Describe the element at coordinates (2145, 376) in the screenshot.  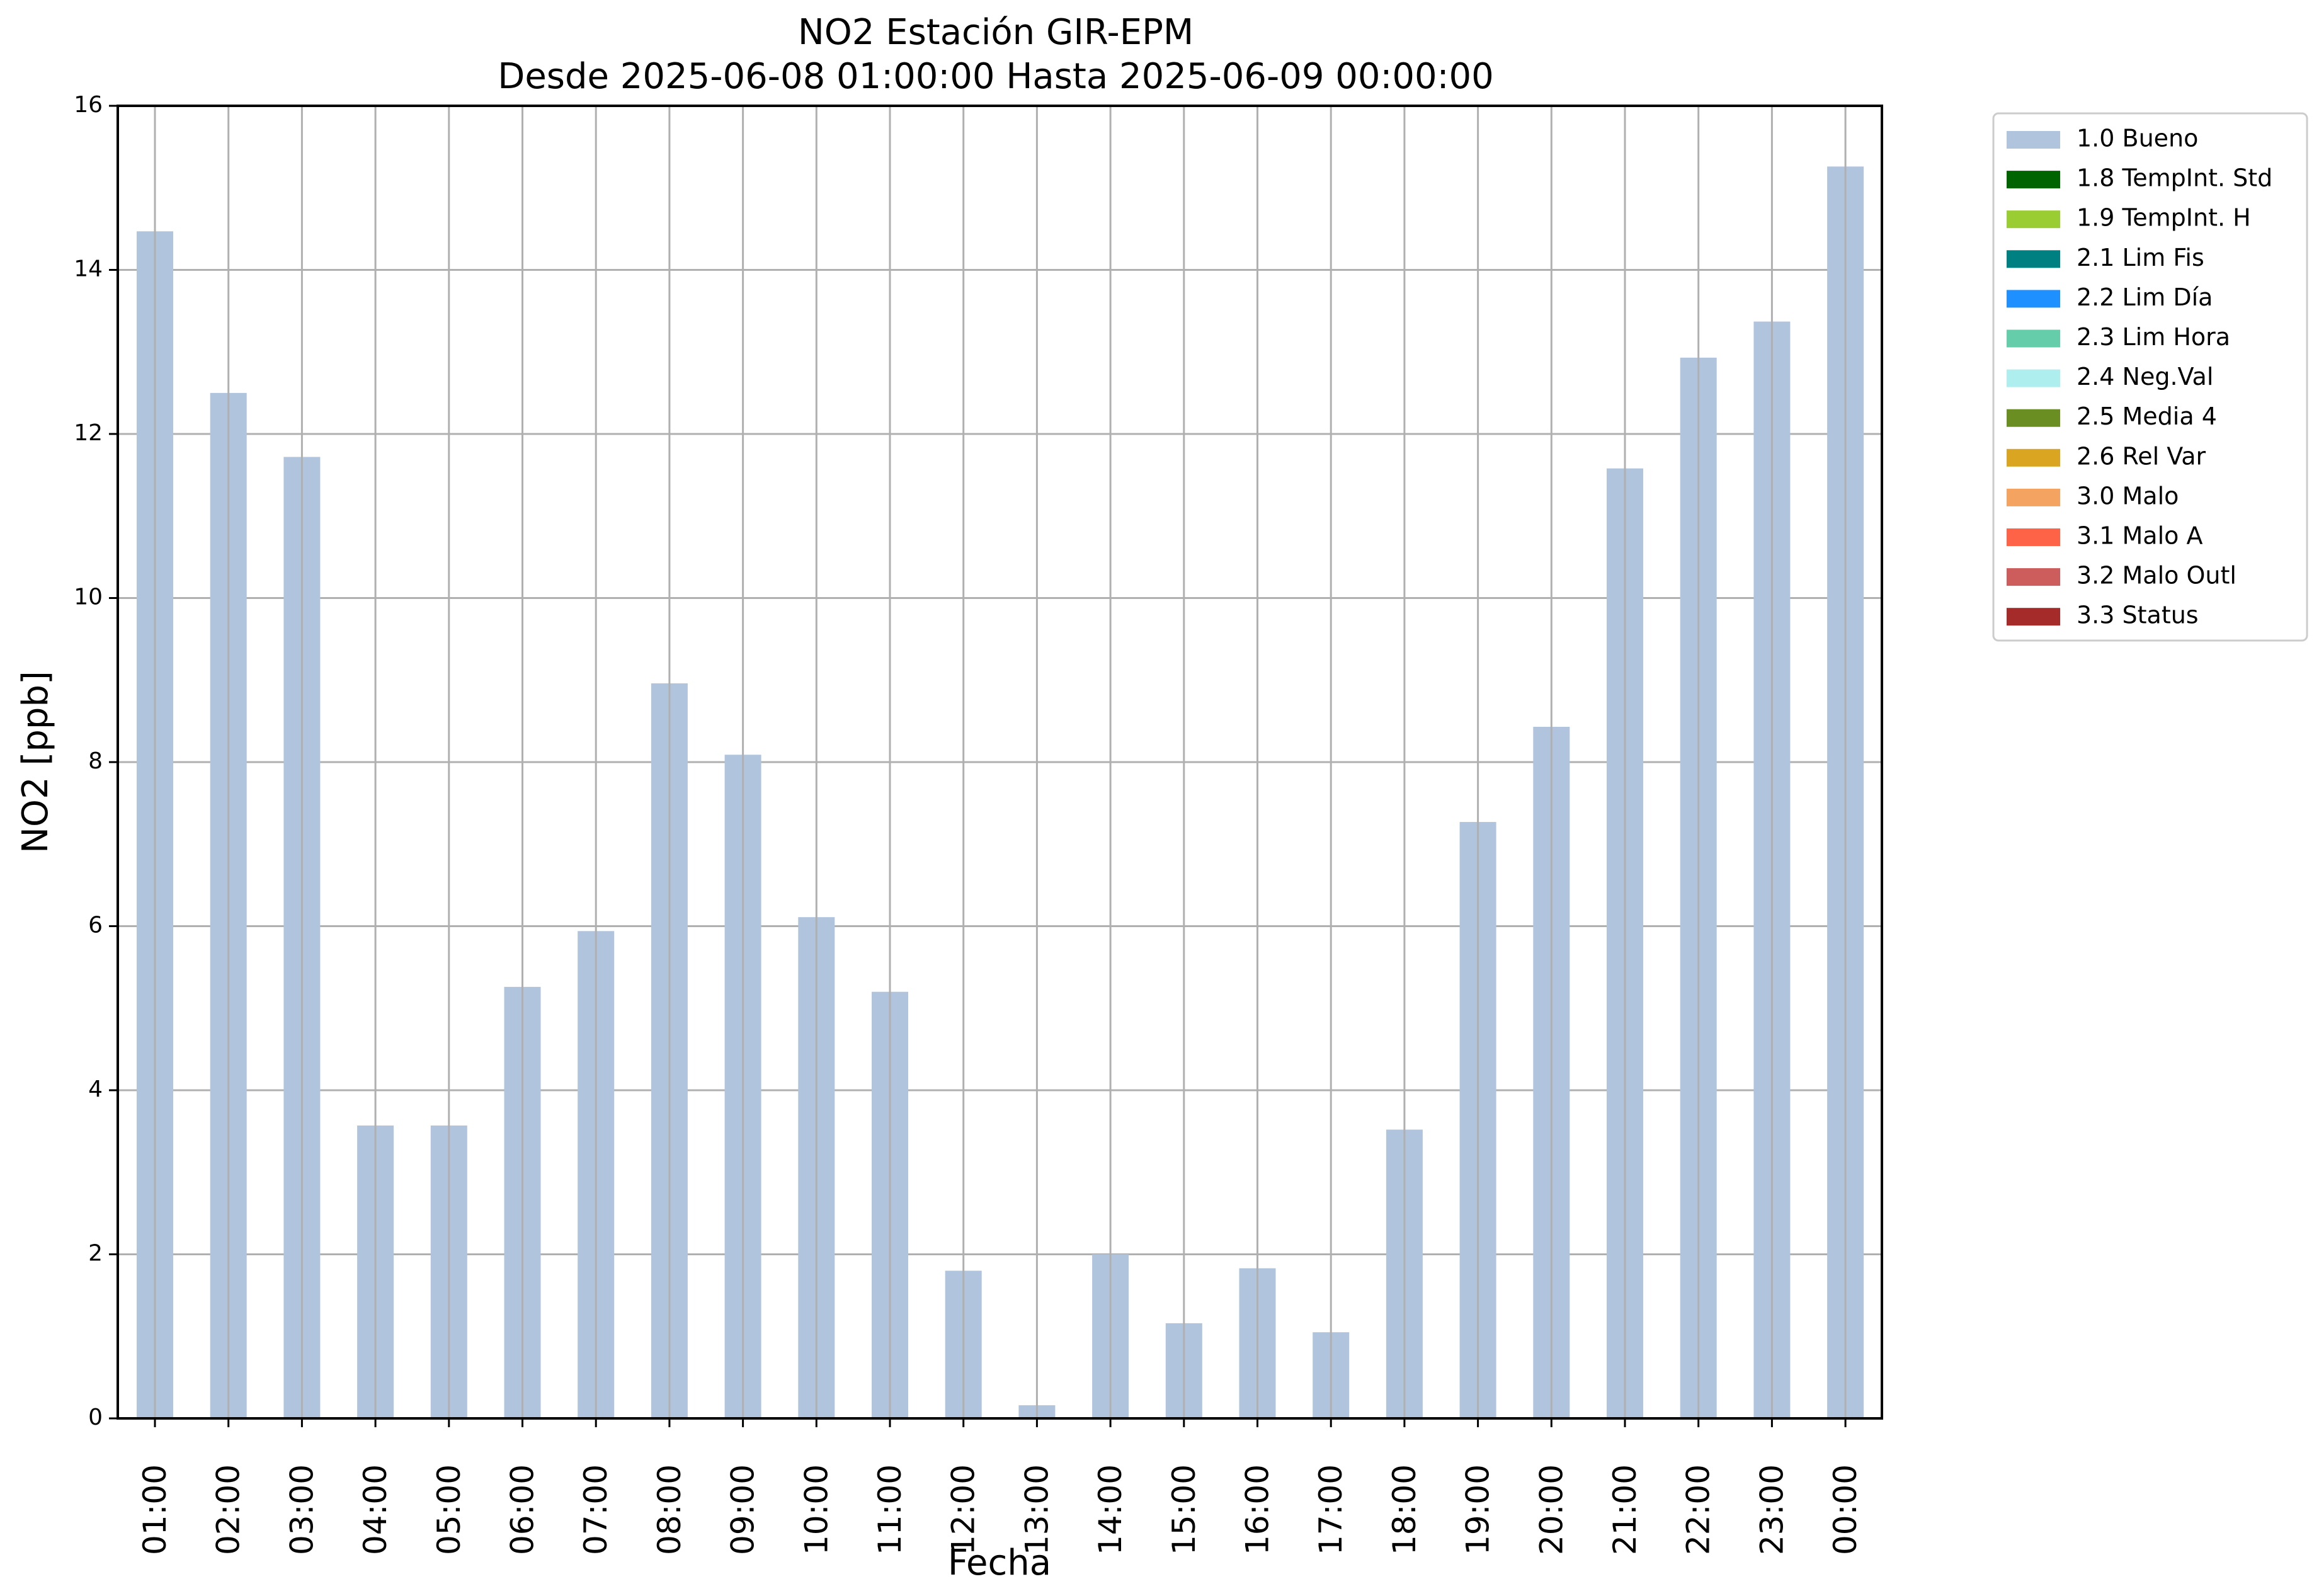
I see `legend-label: 2.4 Neg.Val` at that location.